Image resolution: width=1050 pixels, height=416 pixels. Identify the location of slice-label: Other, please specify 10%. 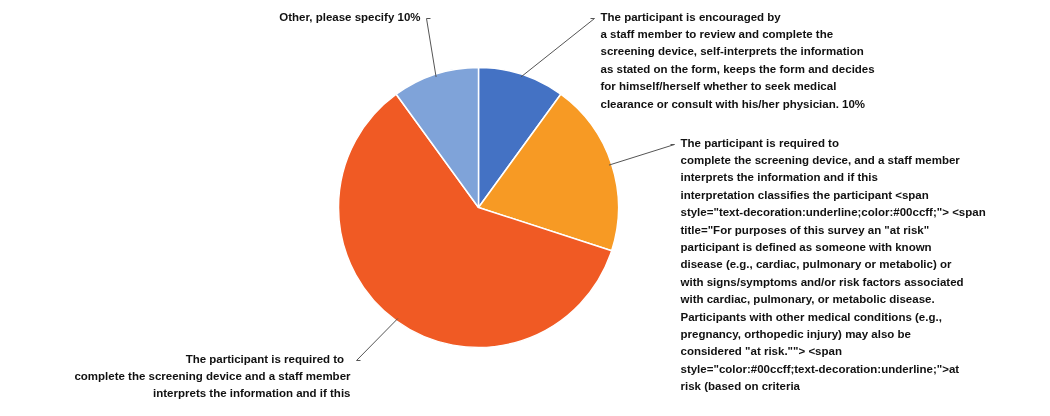
(350, 16).